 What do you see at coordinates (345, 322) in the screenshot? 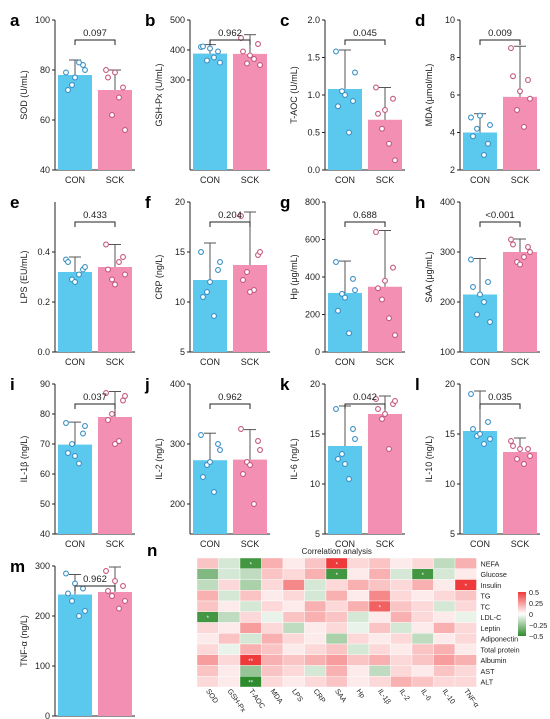
I see `bar-con` at bounding box center [345, 322].